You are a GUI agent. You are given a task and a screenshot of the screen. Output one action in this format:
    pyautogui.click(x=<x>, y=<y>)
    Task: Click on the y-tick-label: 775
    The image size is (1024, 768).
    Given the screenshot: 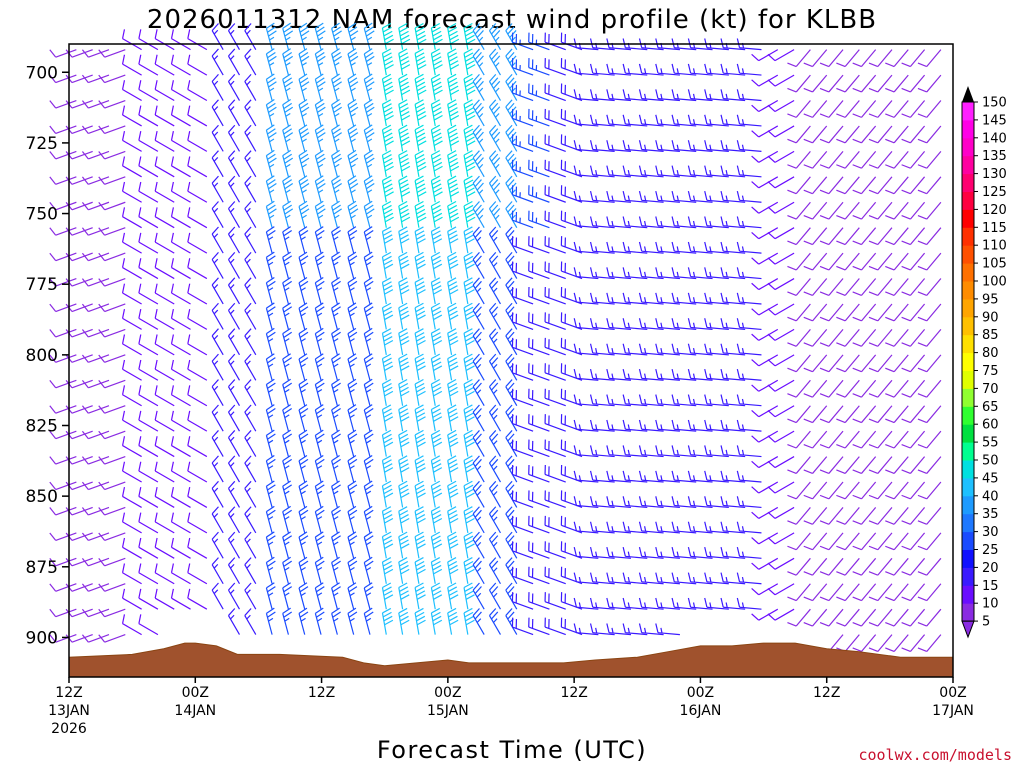 What is the action you would take?
    pyautogui.click(x=42, y=285)
    